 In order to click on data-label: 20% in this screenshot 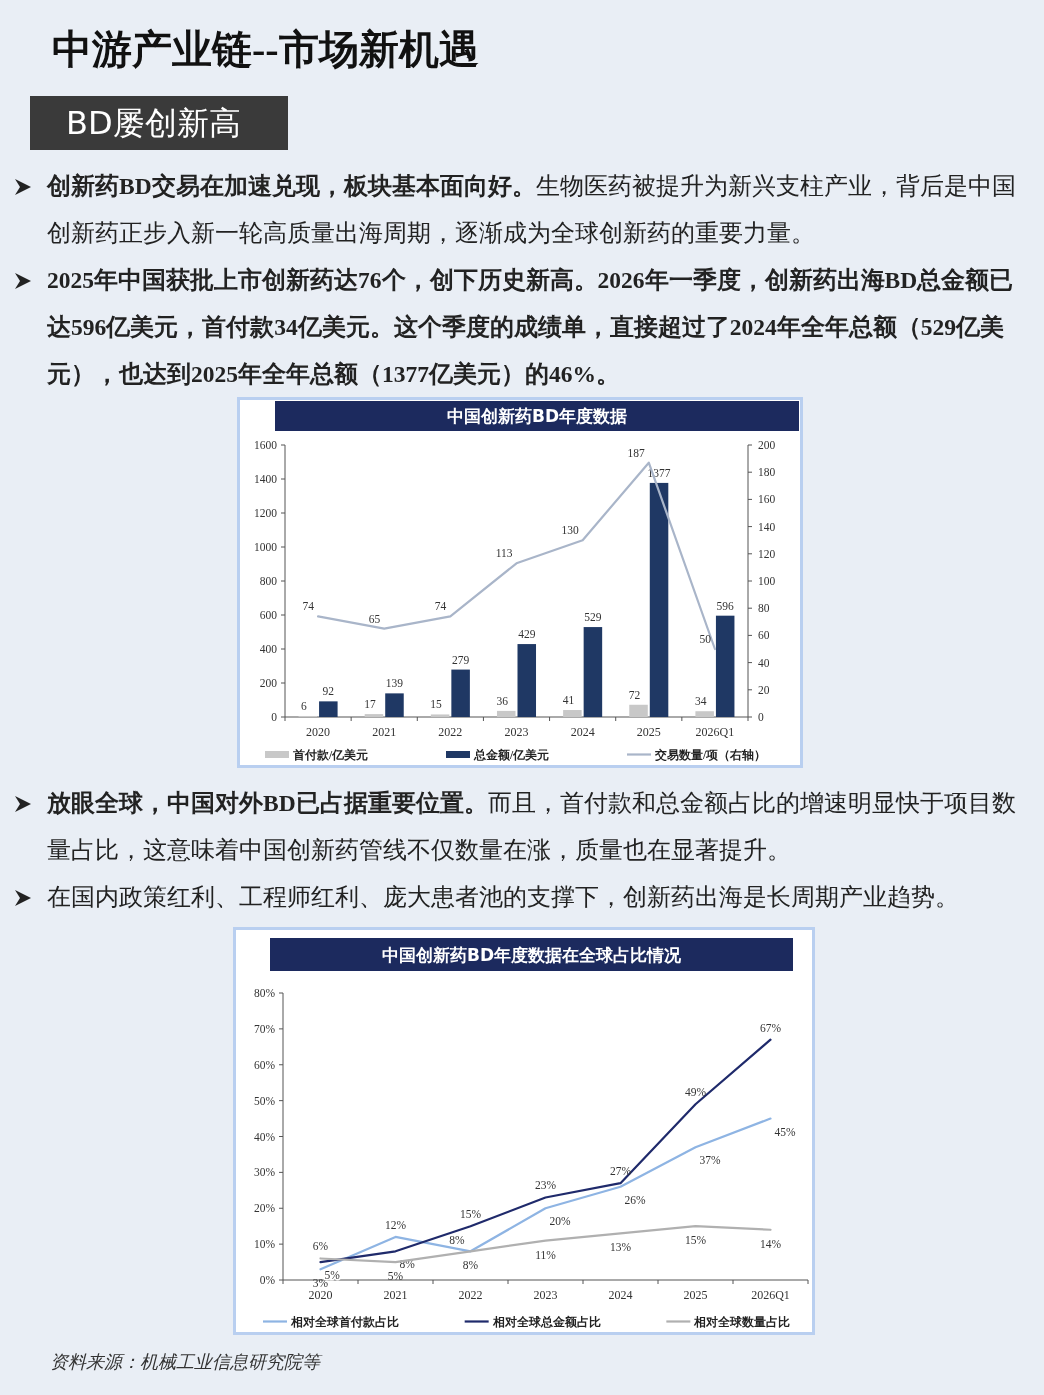, I will do `click(560, 1221)`.